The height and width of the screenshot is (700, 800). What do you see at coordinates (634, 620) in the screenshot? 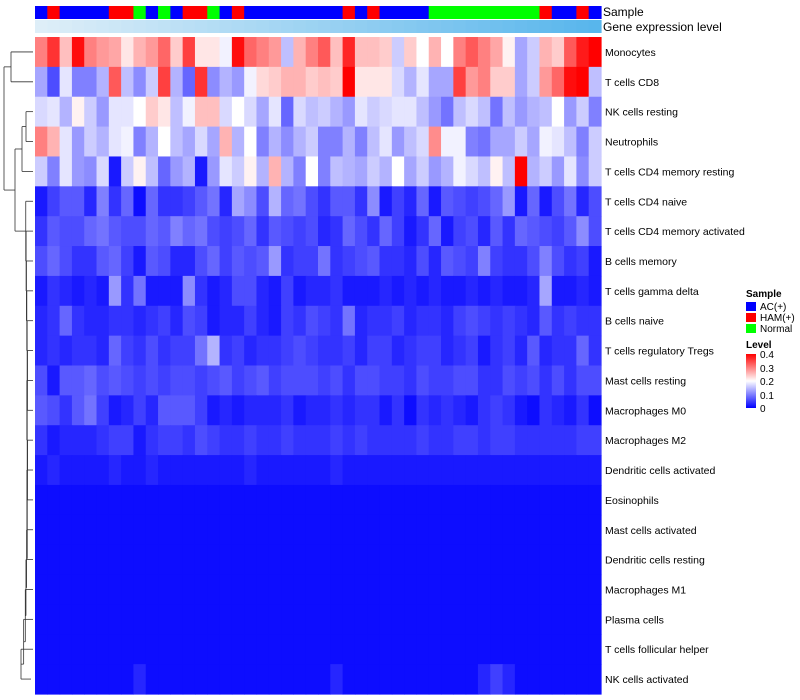
I see `row-label: Plasma cells` at bounding box center [634, 620].